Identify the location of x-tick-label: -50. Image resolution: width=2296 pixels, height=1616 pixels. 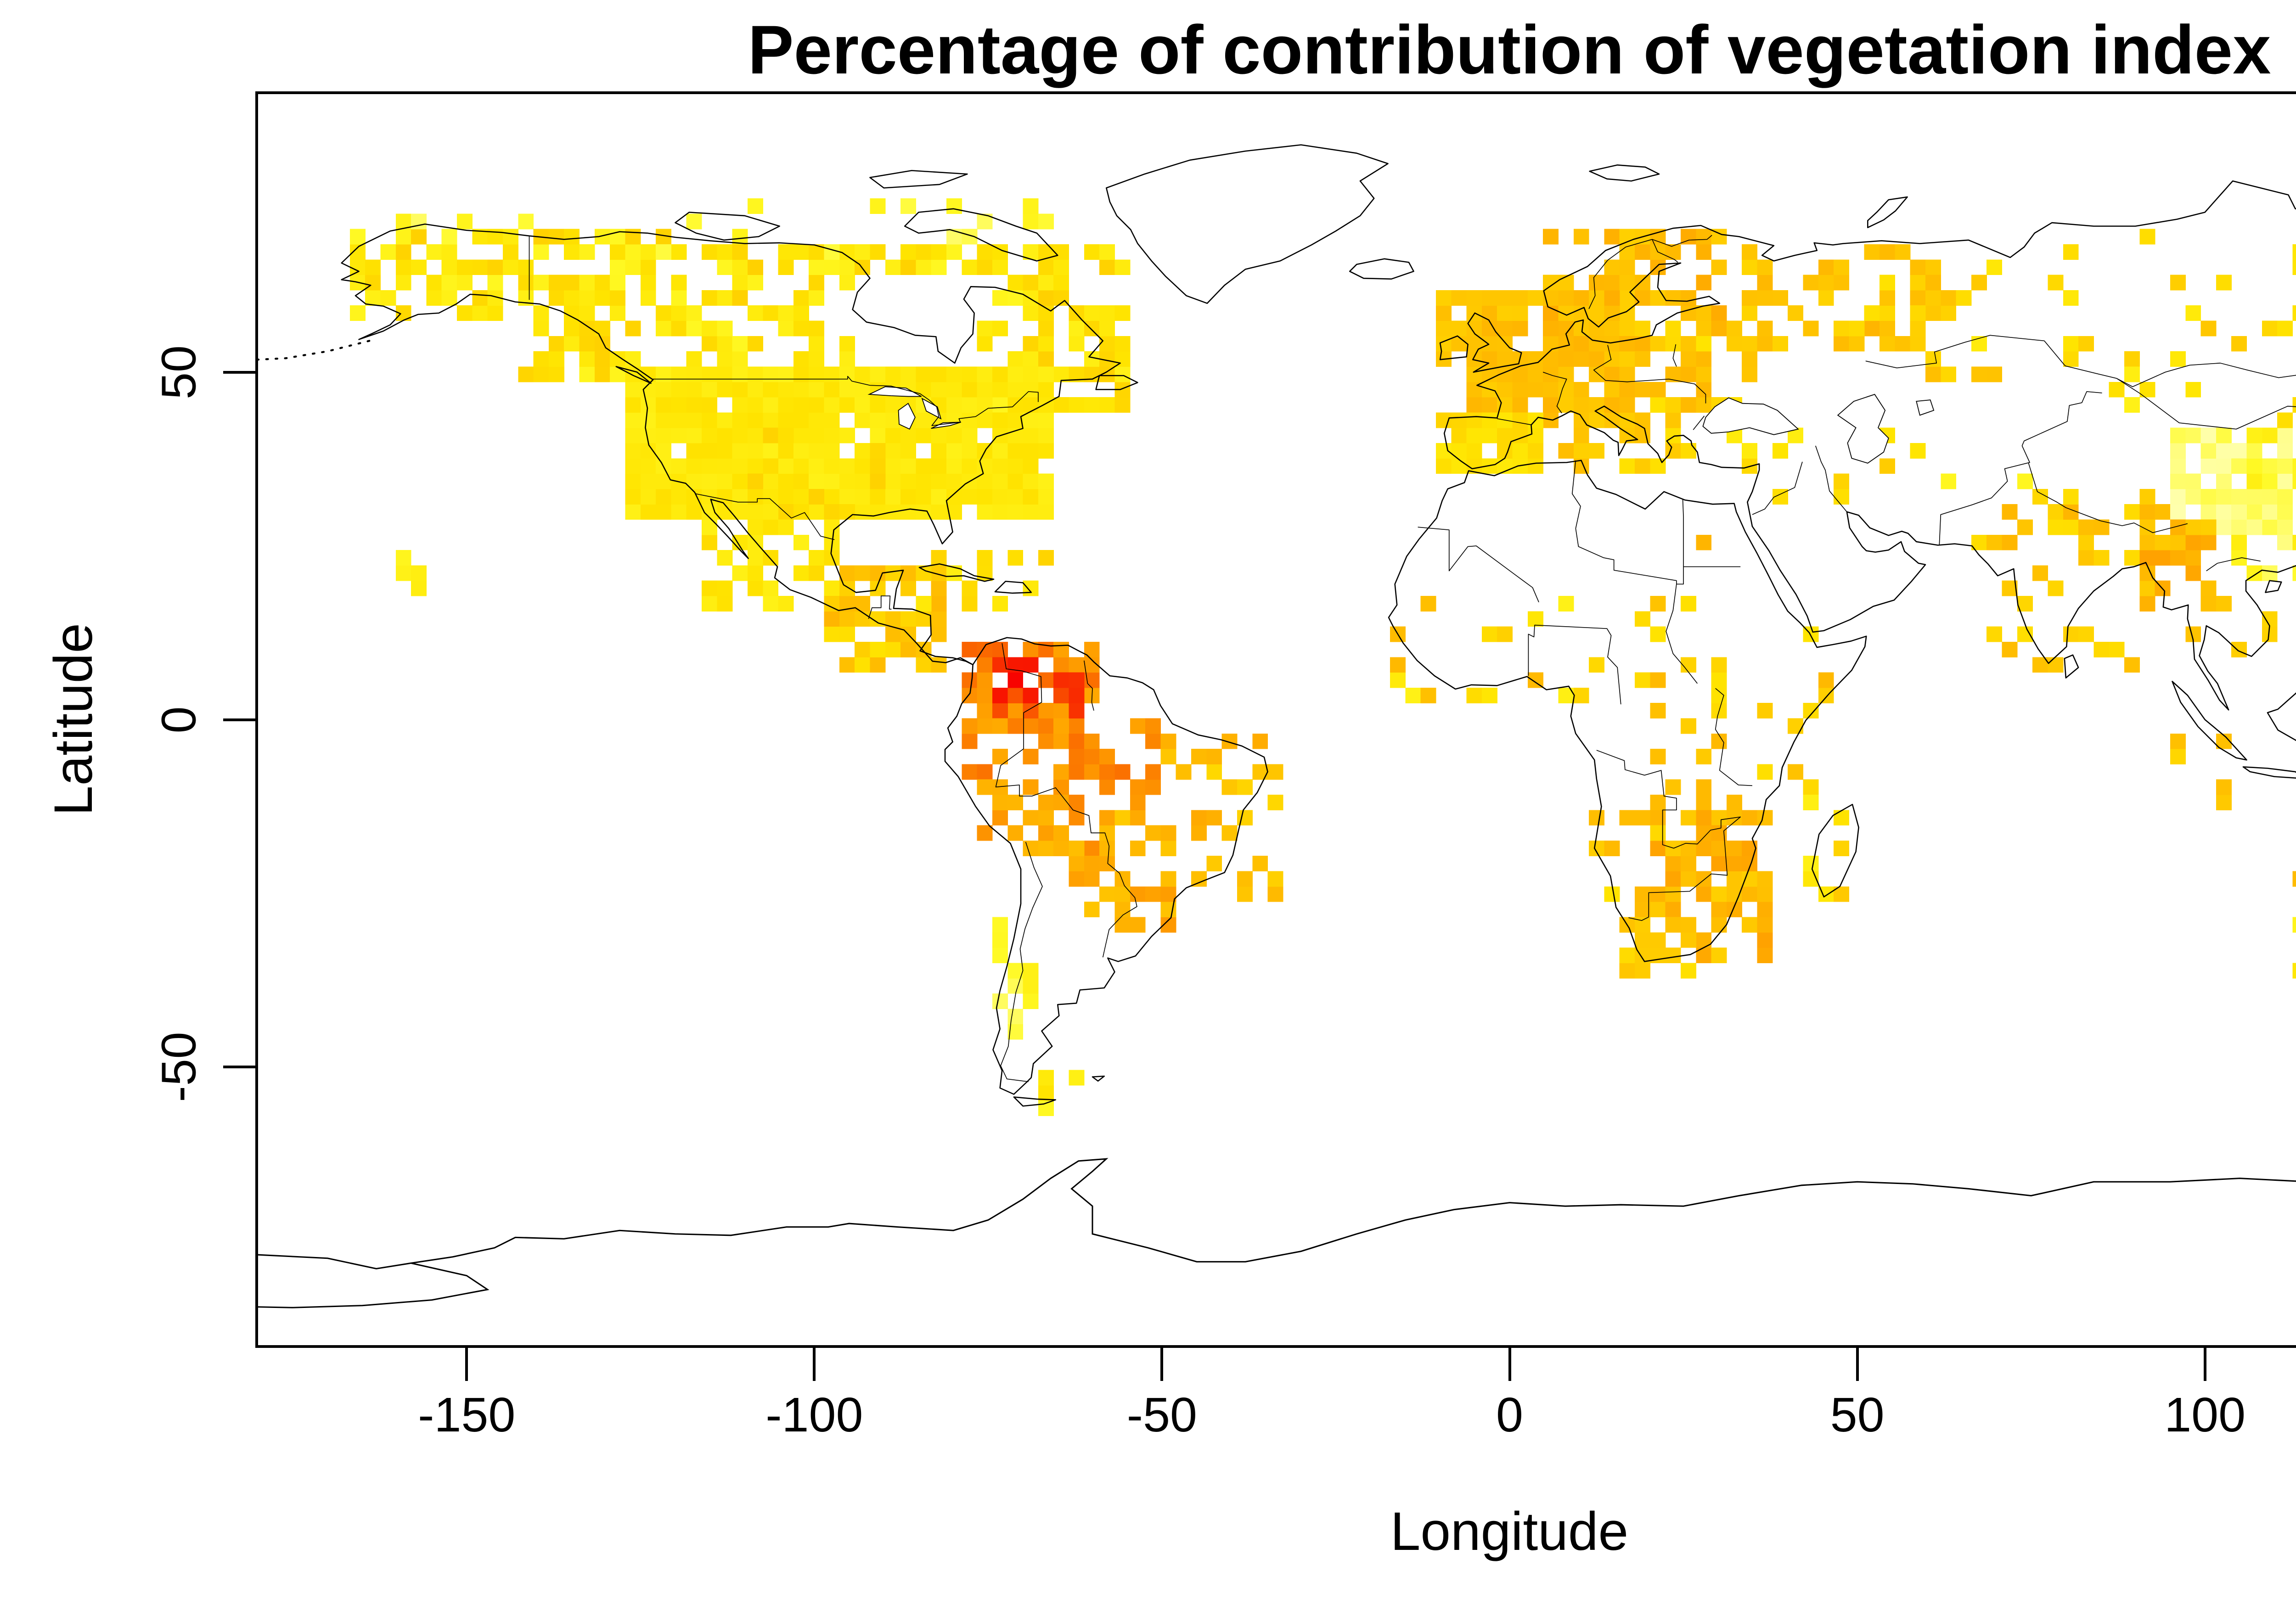
(1162, 1415).